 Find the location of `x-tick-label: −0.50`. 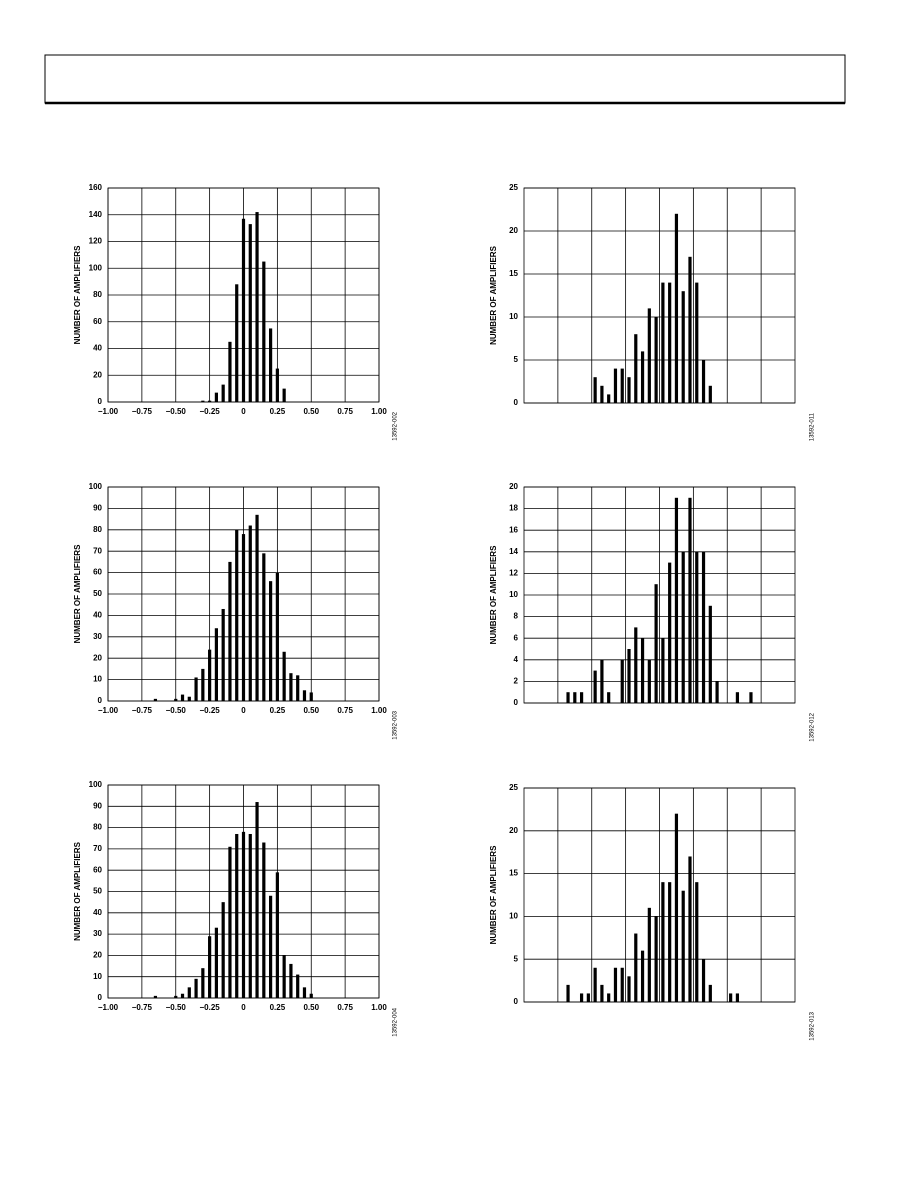

x-tick-label: −0.50 is located at coordinates (176, 710).